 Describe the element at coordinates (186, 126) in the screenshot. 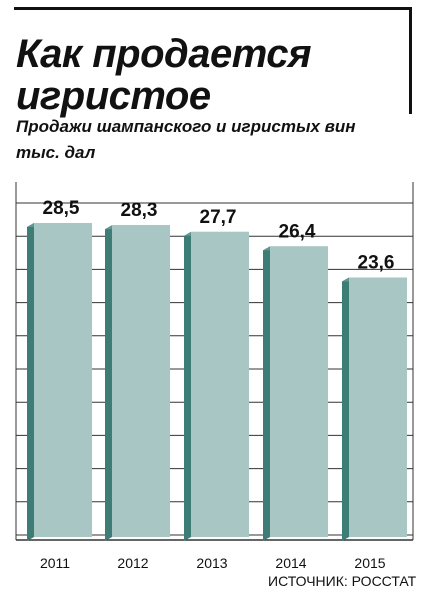

I see `chart-subtitle: Продажи шампанского и игристых вин` at that location.